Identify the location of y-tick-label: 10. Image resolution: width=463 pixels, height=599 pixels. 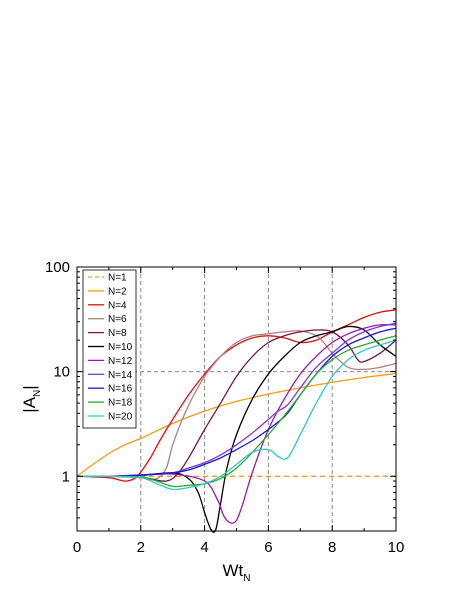
(61, 372).